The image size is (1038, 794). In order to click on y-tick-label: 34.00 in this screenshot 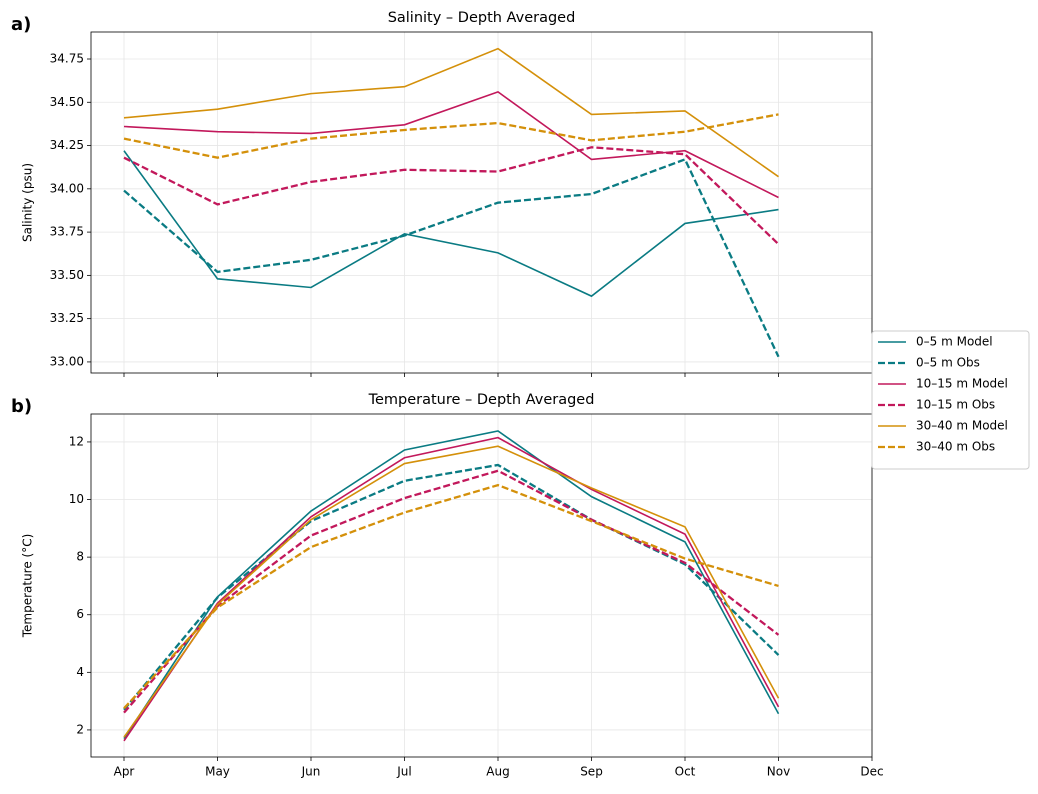, I will do `click(67, 188)`.